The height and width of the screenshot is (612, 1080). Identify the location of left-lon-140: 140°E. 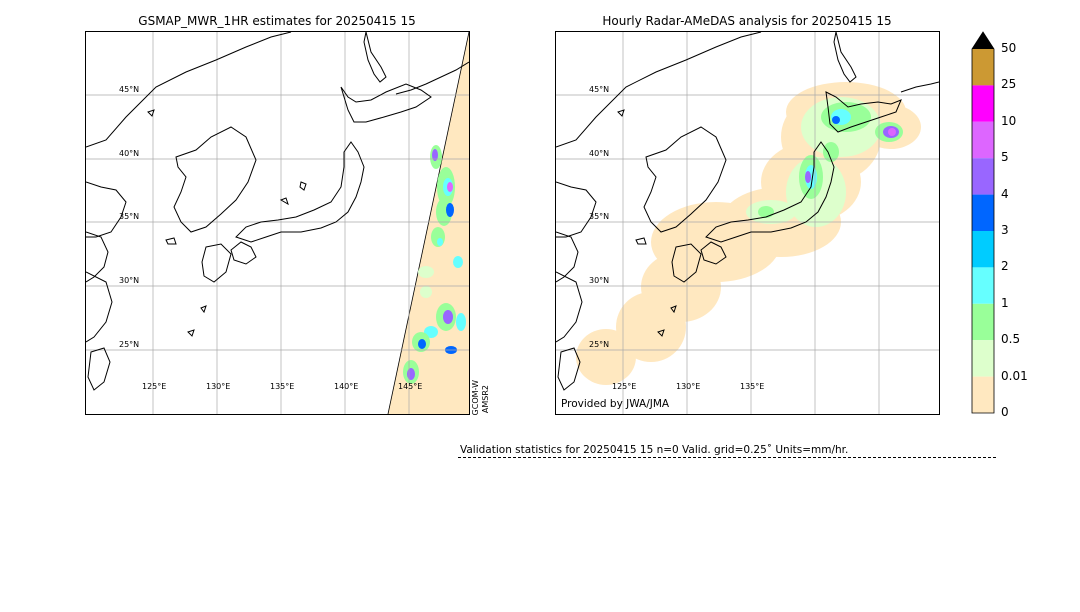
(346, 386).